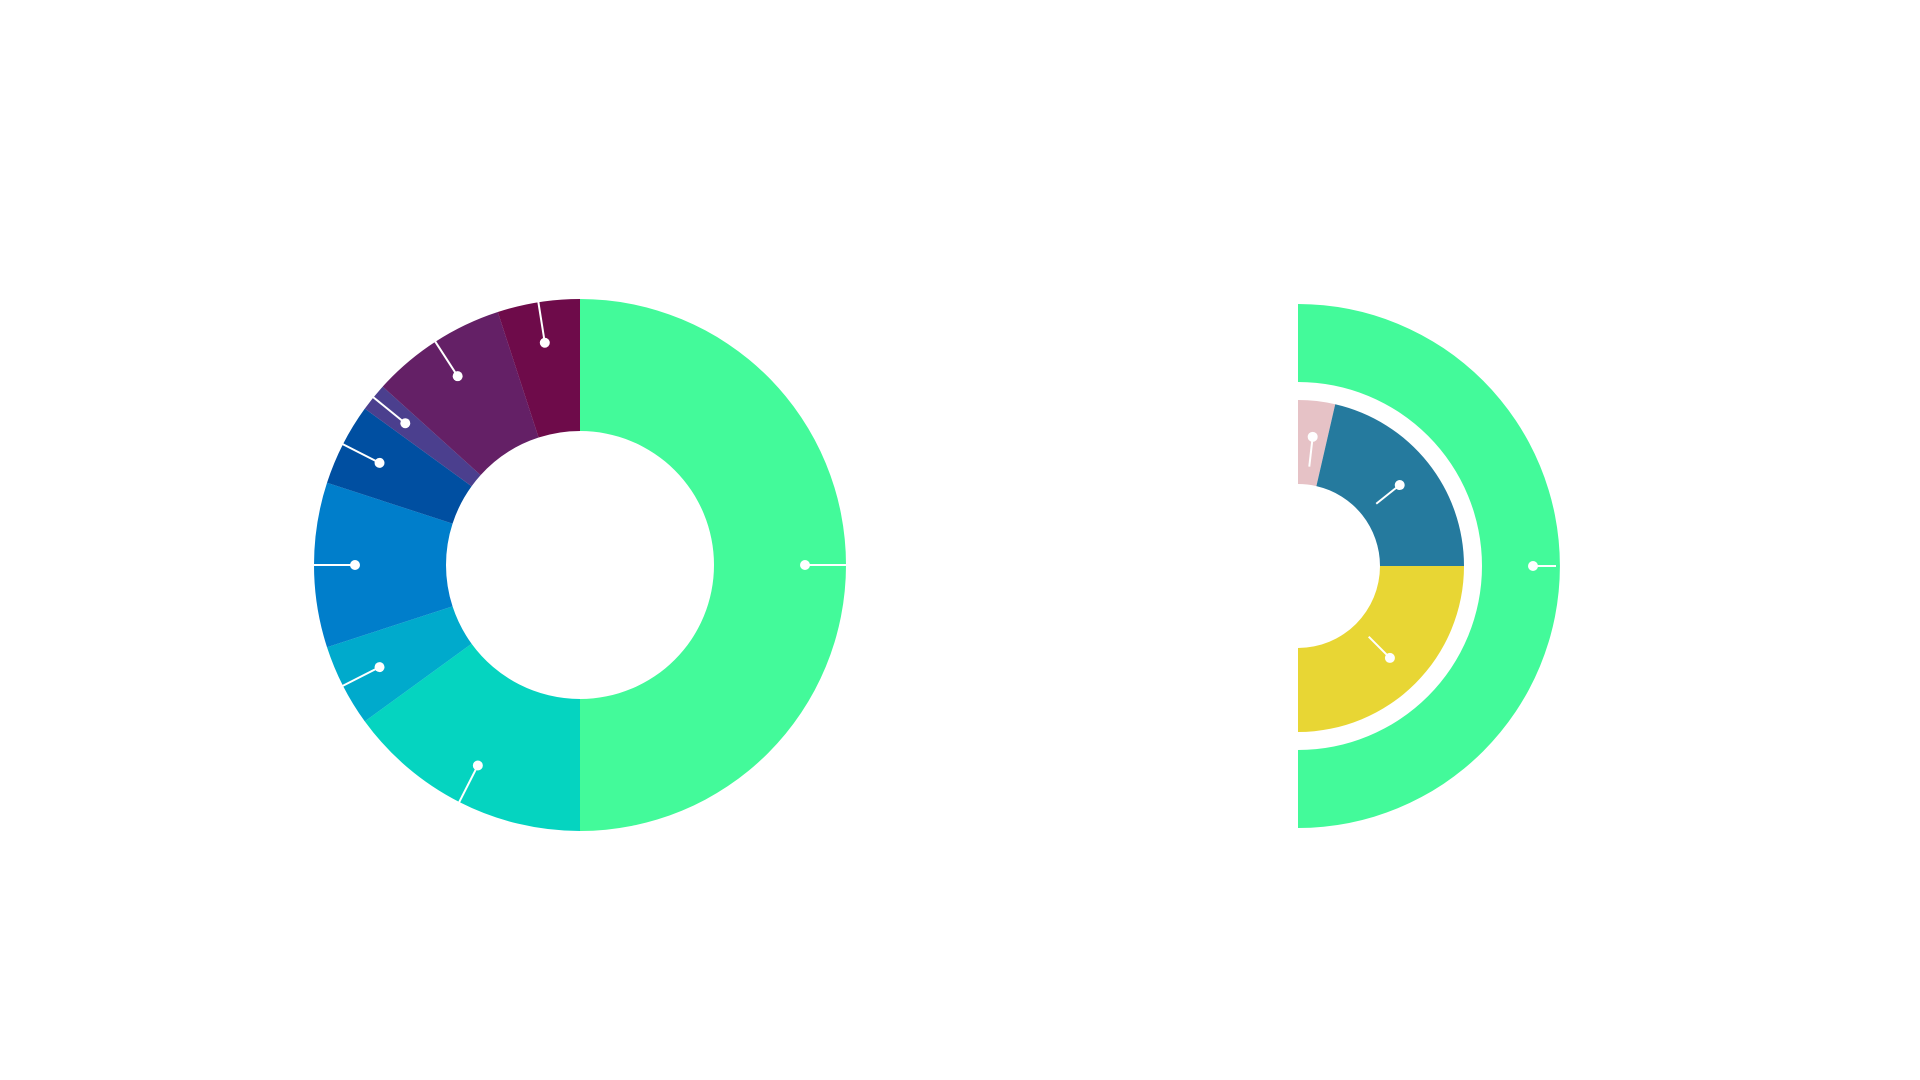  Describe the element at coordinates (360, 453) in the screenshot. I see `donut-slice-5-leader-line` at that location.